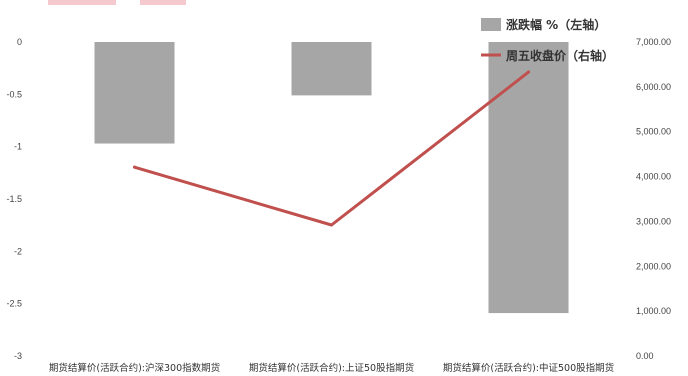  What do you see at coordinates (653, 221) in the screenshot?
I see `right-tick-label: 3,000.00` at bounding box center [653, 221].